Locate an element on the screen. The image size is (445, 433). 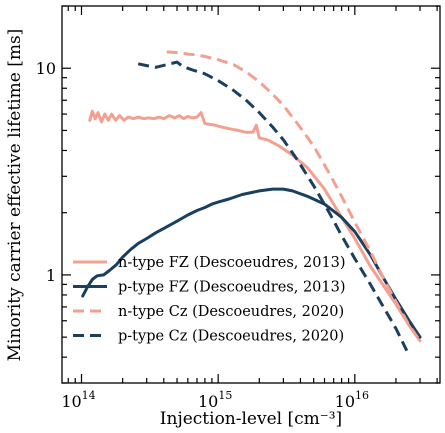
x-axis-label: Injection-level [cm⁻³] is located at coordinates (251, 419).